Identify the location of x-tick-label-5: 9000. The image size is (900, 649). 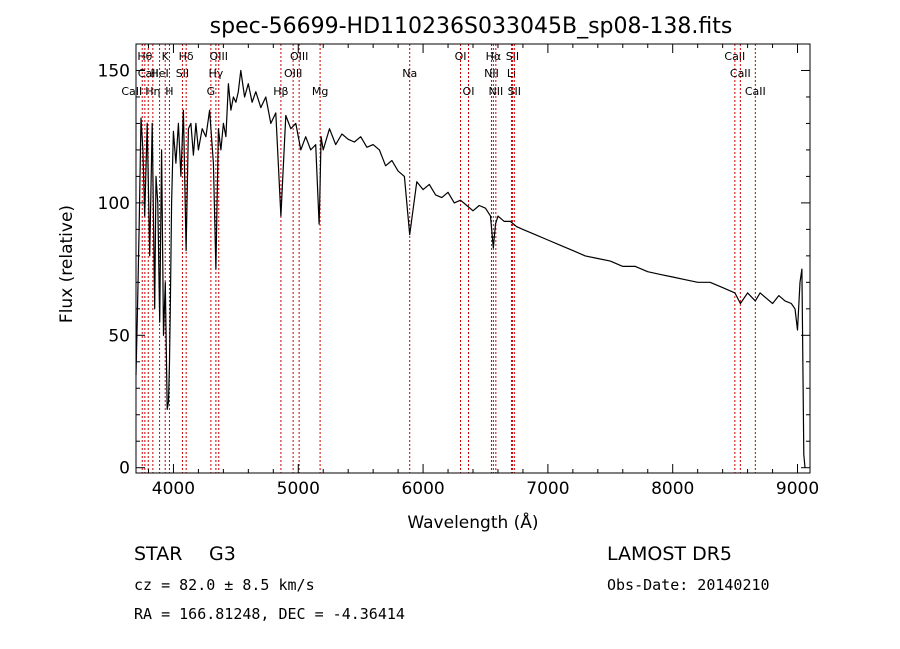
(797, 489).